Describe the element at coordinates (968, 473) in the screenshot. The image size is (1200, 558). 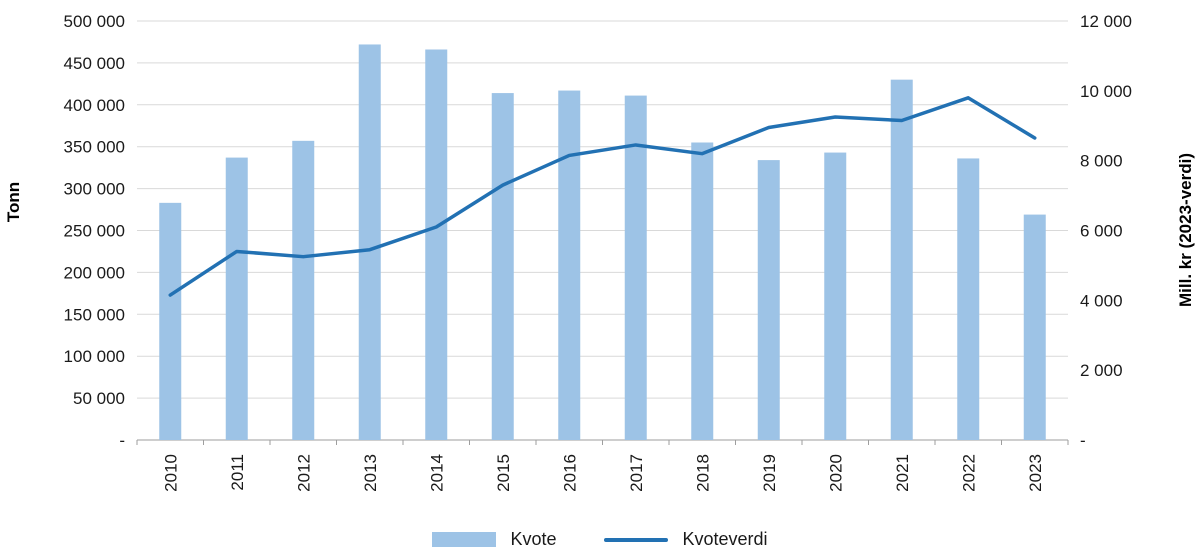
I see `x-tick-label: 2022` at that location.